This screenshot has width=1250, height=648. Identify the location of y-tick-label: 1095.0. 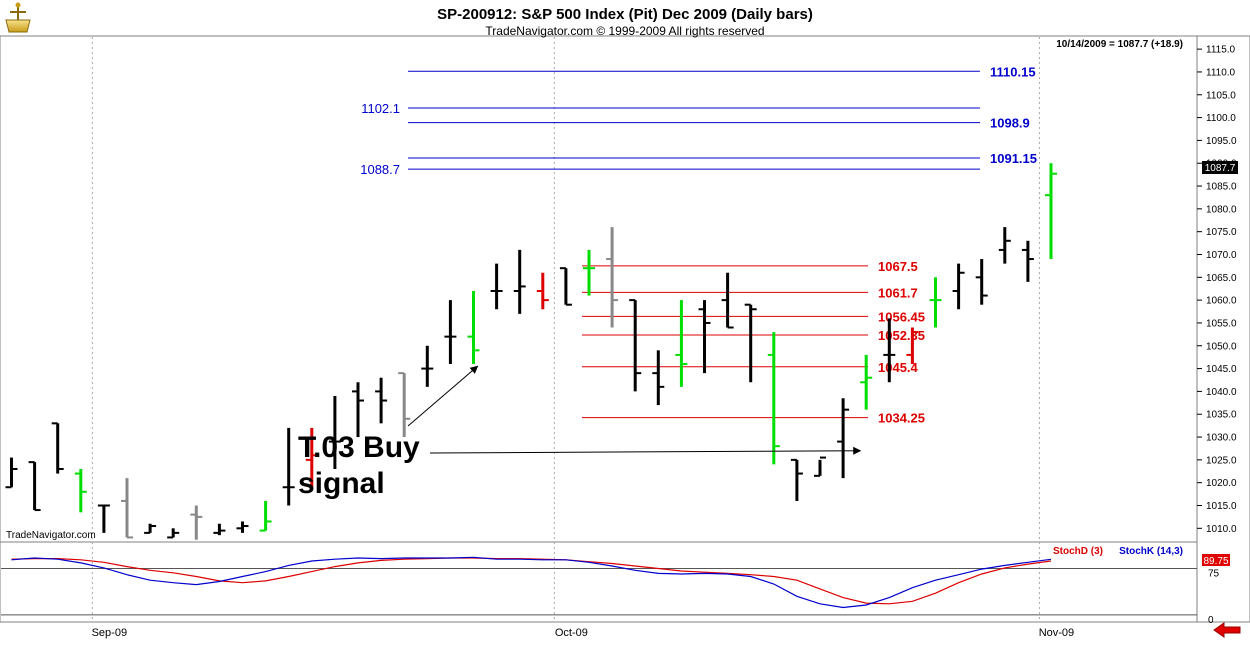
(1221, 141).